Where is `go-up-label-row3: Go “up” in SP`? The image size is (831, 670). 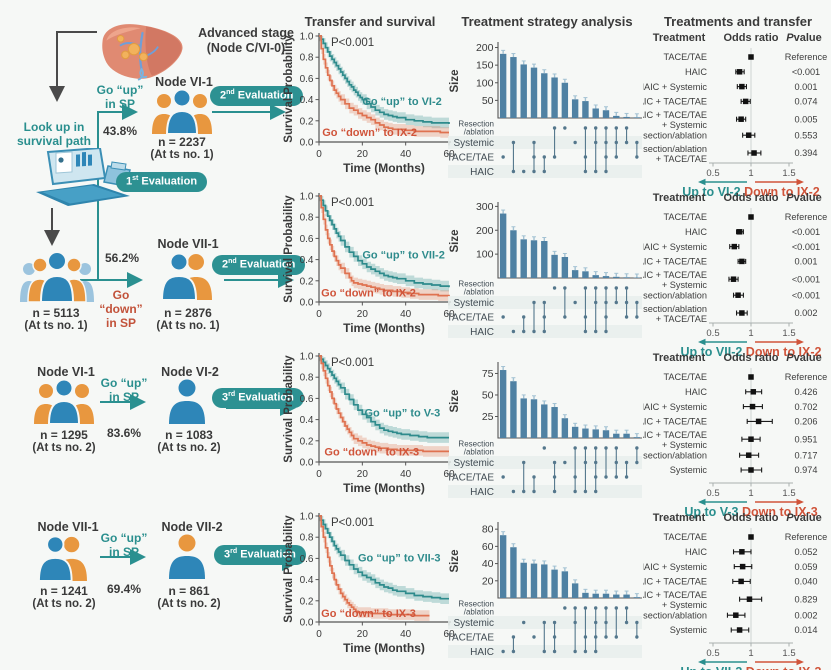 go-up-label-row3: Go “up” in SP is located at coordinates (124, 390).